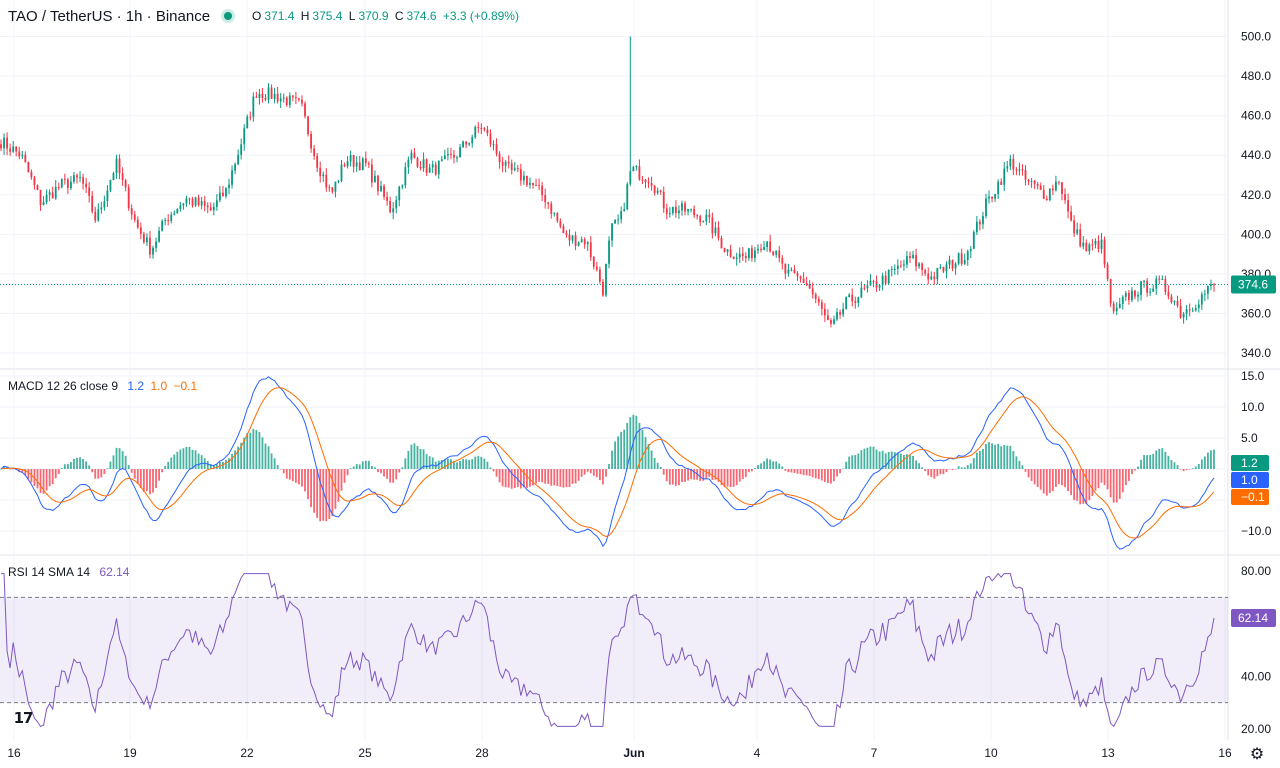 The width and height of the screenshot is (1280, 768). I want to click on tradingview-logo-icon: 17, so click(23, 718).